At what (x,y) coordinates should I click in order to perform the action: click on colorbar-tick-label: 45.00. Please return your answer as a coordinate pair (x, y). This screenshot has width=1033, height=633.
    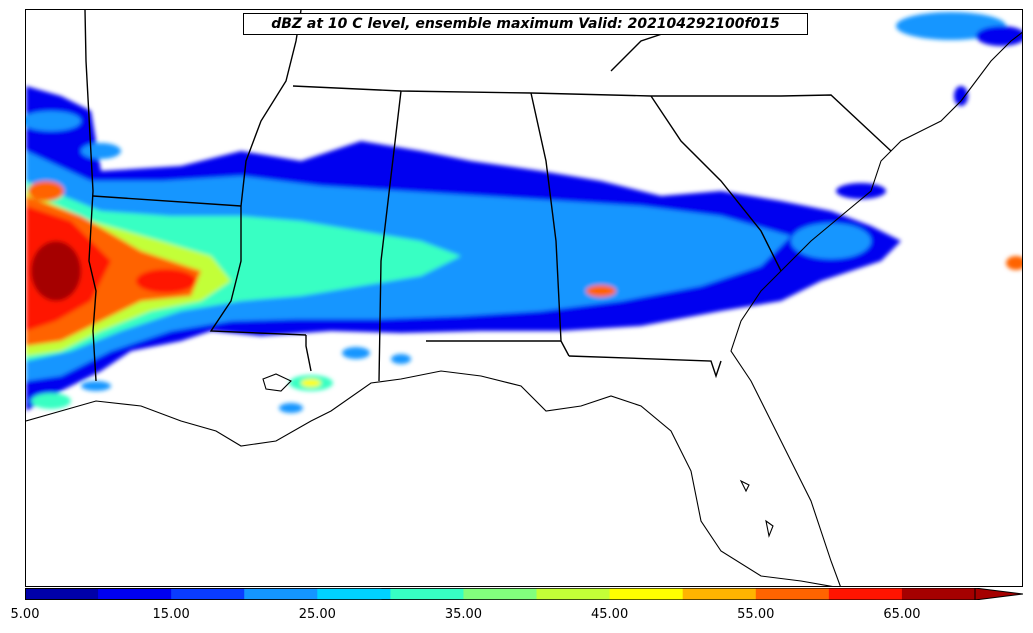
    Looking at the image, I should click on (610, 614).